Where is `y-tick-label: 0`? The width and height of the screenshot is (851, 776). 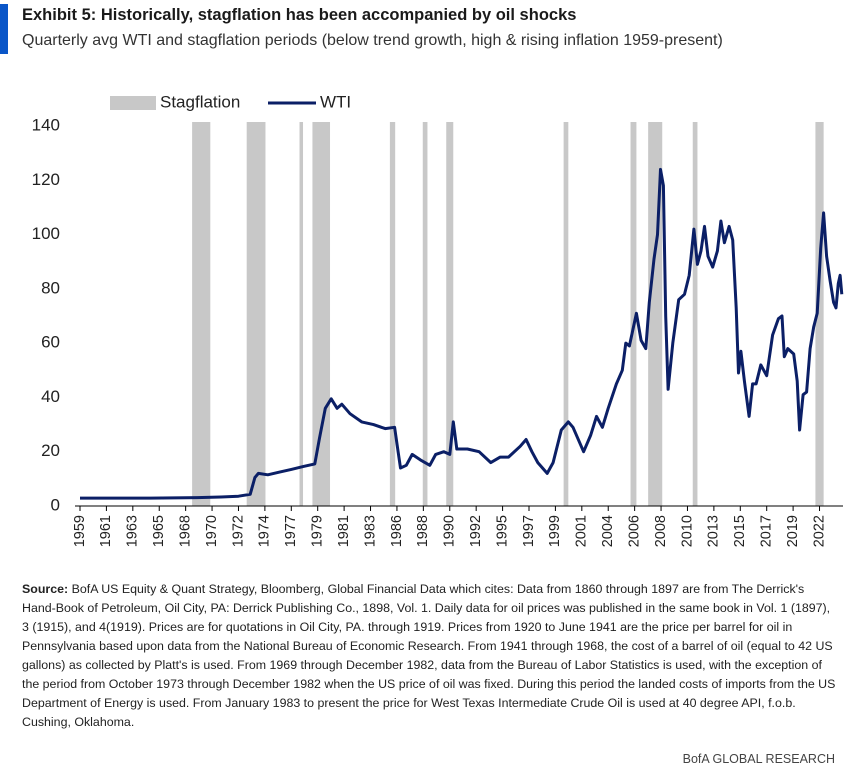 y-tick-label: 0 is located at coordinates (55, 504).